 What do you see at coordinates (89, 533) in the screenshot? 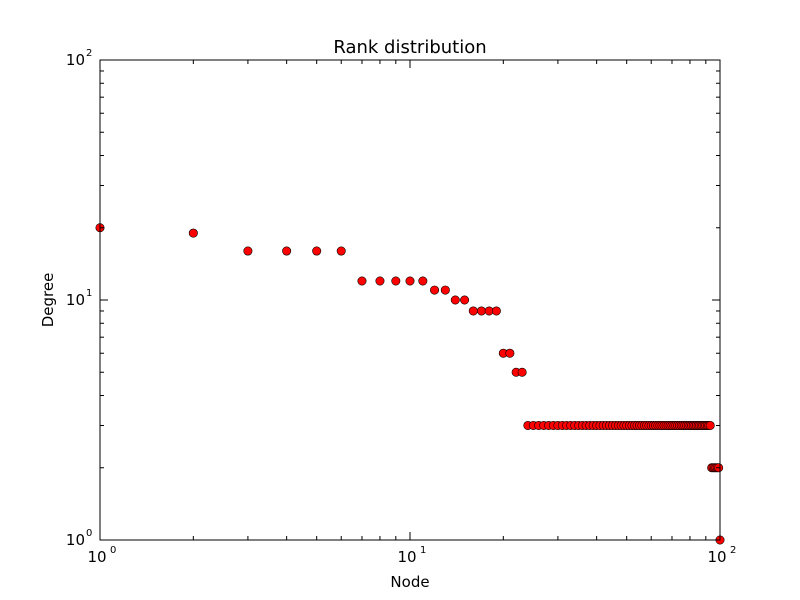
I see `y-tick-exponent: 0` at bounding box center [89, 533].